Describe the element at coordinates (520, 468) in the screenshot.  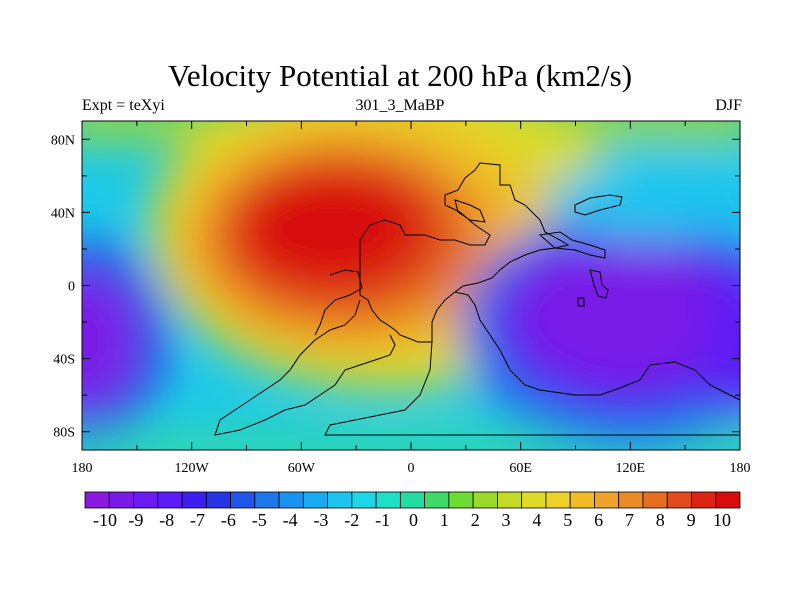
I see `x-tick-label: 60E` at that location.